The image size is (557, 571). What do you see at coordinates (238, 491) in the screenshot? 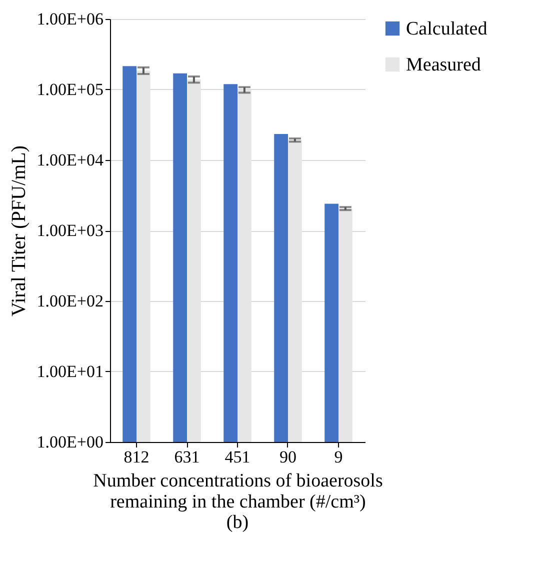
I see `x-axis-title: Number concentrations of bioaerosols remaining in the chamber (#/cm³)` at bounding box center [238, 491].